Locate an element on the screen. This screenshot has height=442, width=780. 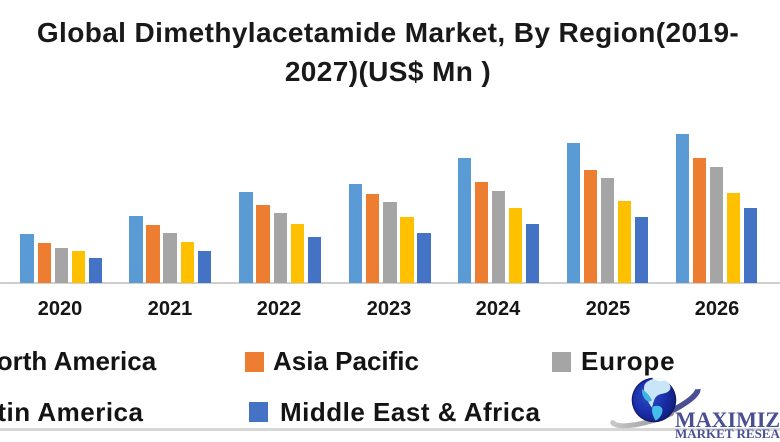
svg-text: MARKET RESEARCH is located at coordinates (727, 433).